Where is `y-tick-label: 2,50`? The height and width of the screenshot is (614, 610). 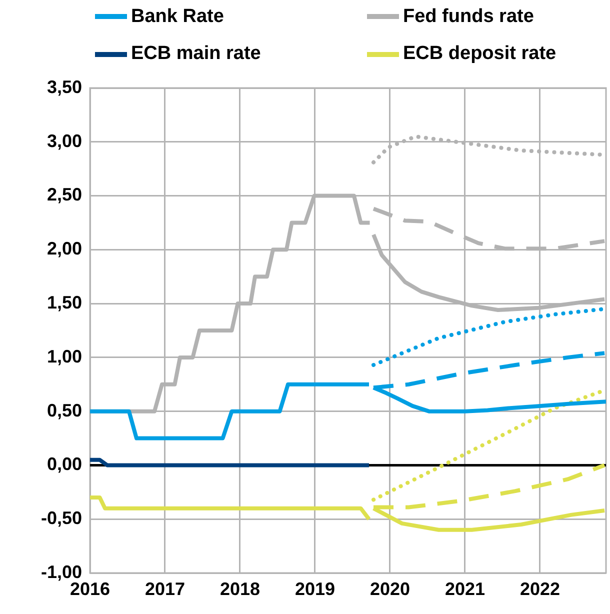 y-tick-label: 2,50 is located at coordinates (64, 194).